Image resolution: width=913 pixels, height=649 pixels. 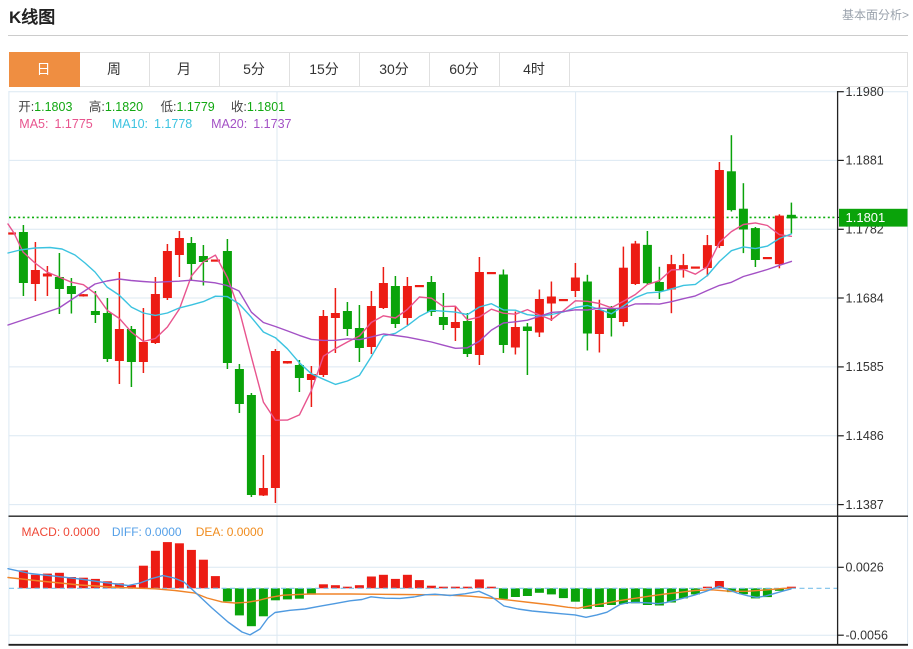 I want to click on svg-text: 1.1387, so click(x=865, y=505).